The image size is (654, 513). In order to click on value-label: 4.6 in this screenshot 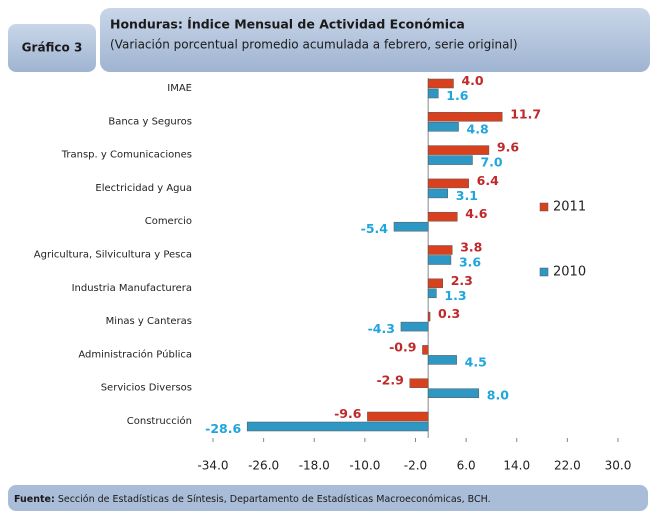, I will do `click(476, 213)`.